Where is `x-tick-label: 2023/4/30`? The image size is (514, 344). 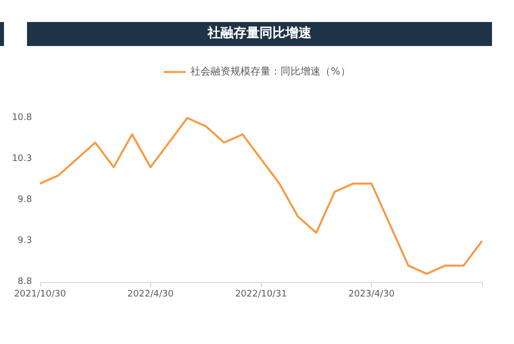
x-tick-label: 2023/4/30 is located at coordinates (371, 295).